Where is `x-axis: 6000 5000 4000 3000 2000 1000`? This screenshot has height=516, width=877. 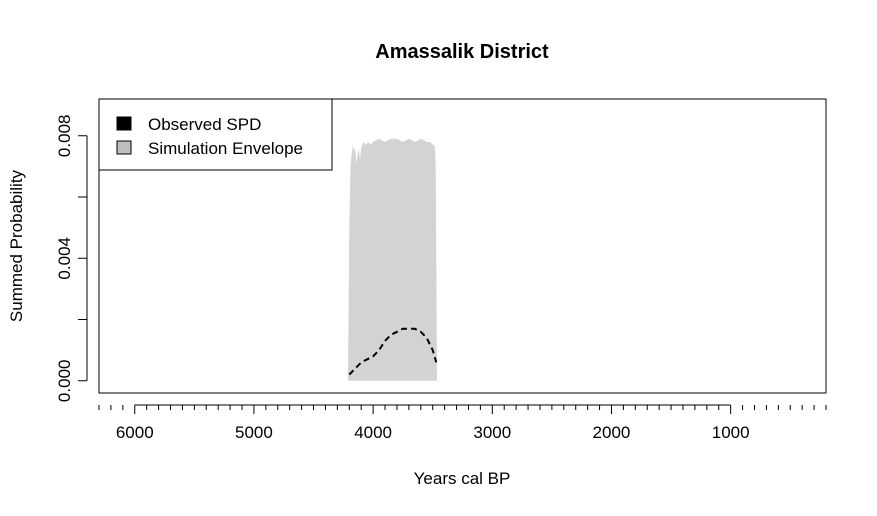
x-axis: 6000 5000 4000 3000 2000 1000 is located at coordinates (462, 423).